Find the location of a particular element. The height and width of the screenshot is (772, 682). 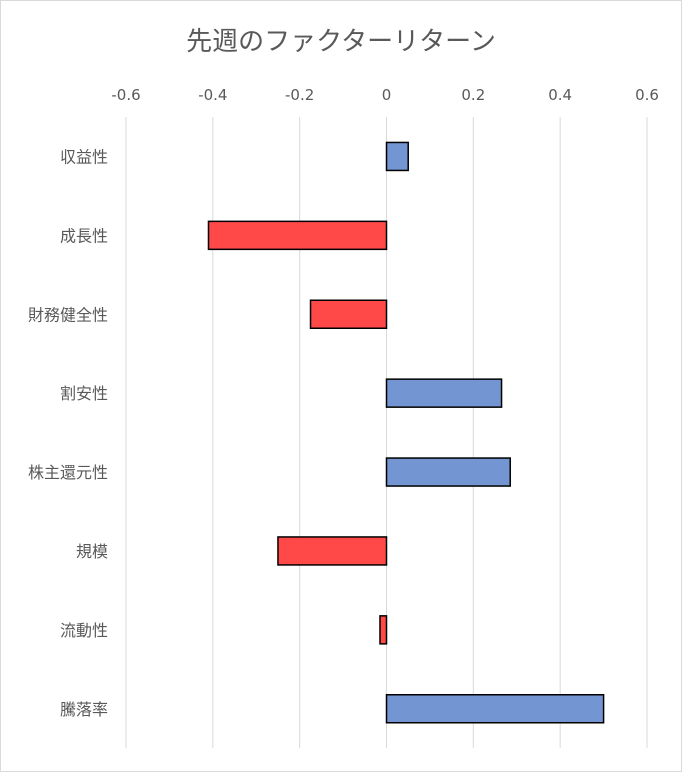

category-label: 株主還元性 is located at coordinates (68, 472).